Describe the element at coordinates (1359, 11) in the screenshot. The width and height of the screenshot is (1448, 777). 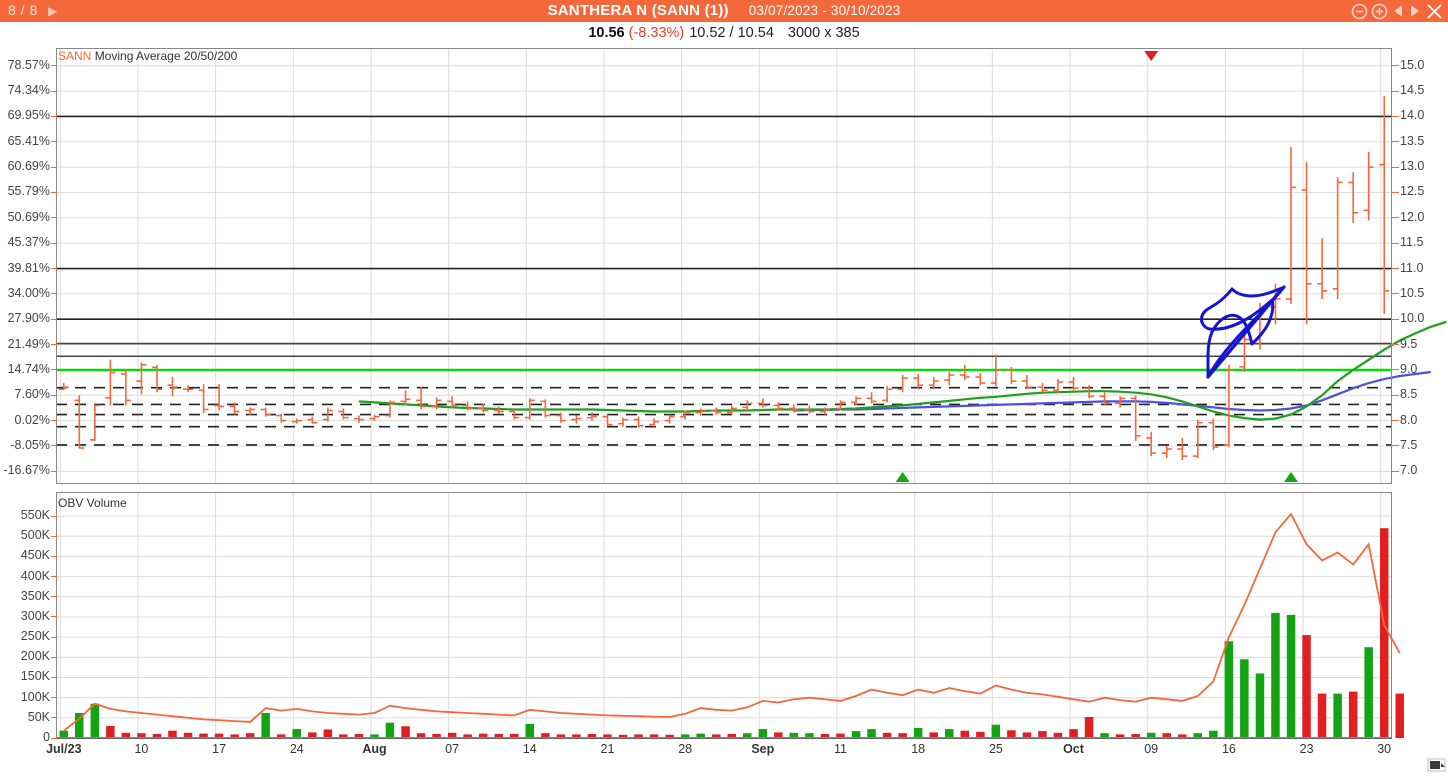
I see `zoom-out-icon` at that location.